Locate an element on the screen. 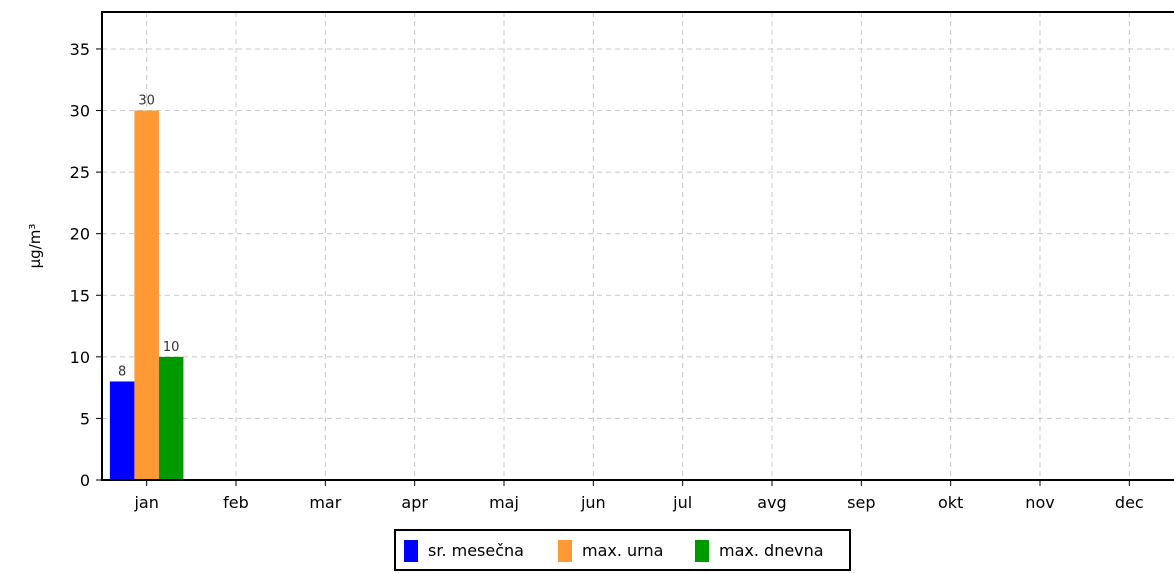  y-tick-label: 20 is located at coordinates (80, 234).